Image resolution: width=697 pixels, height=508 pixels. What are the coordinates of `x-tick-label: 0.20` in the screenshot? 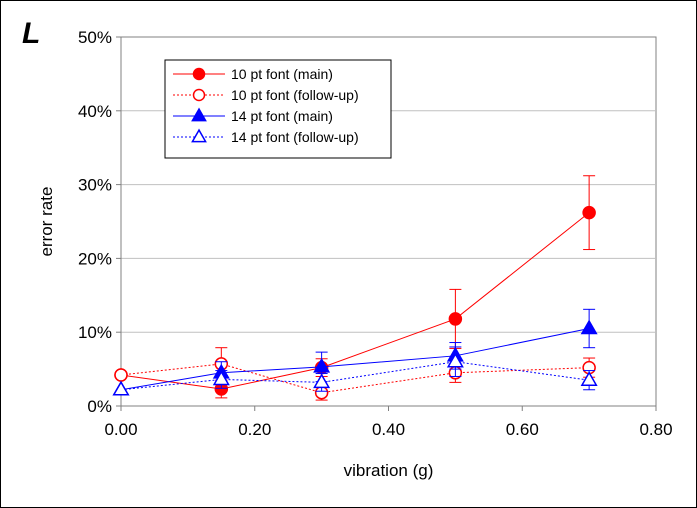 It's located at (254, 429).